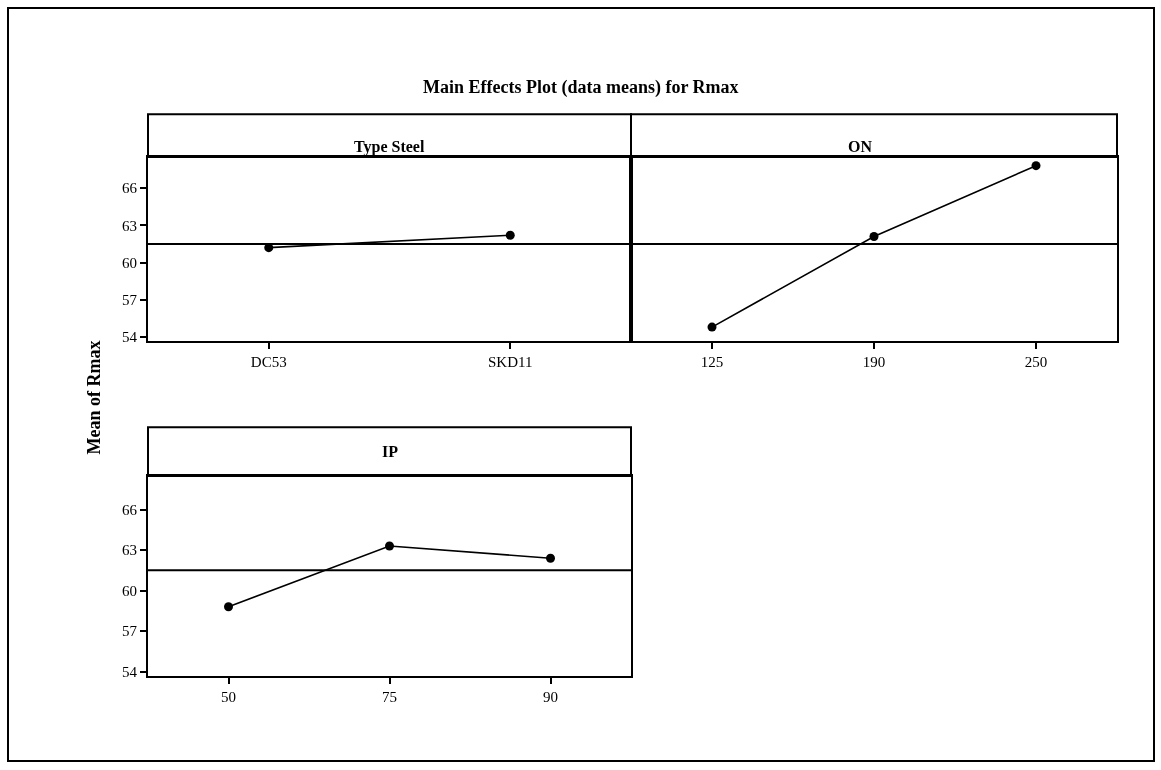  Describe the element at coordinates (1036, 361) in the screenshot. I see `x-tick-label: 250` at that location.